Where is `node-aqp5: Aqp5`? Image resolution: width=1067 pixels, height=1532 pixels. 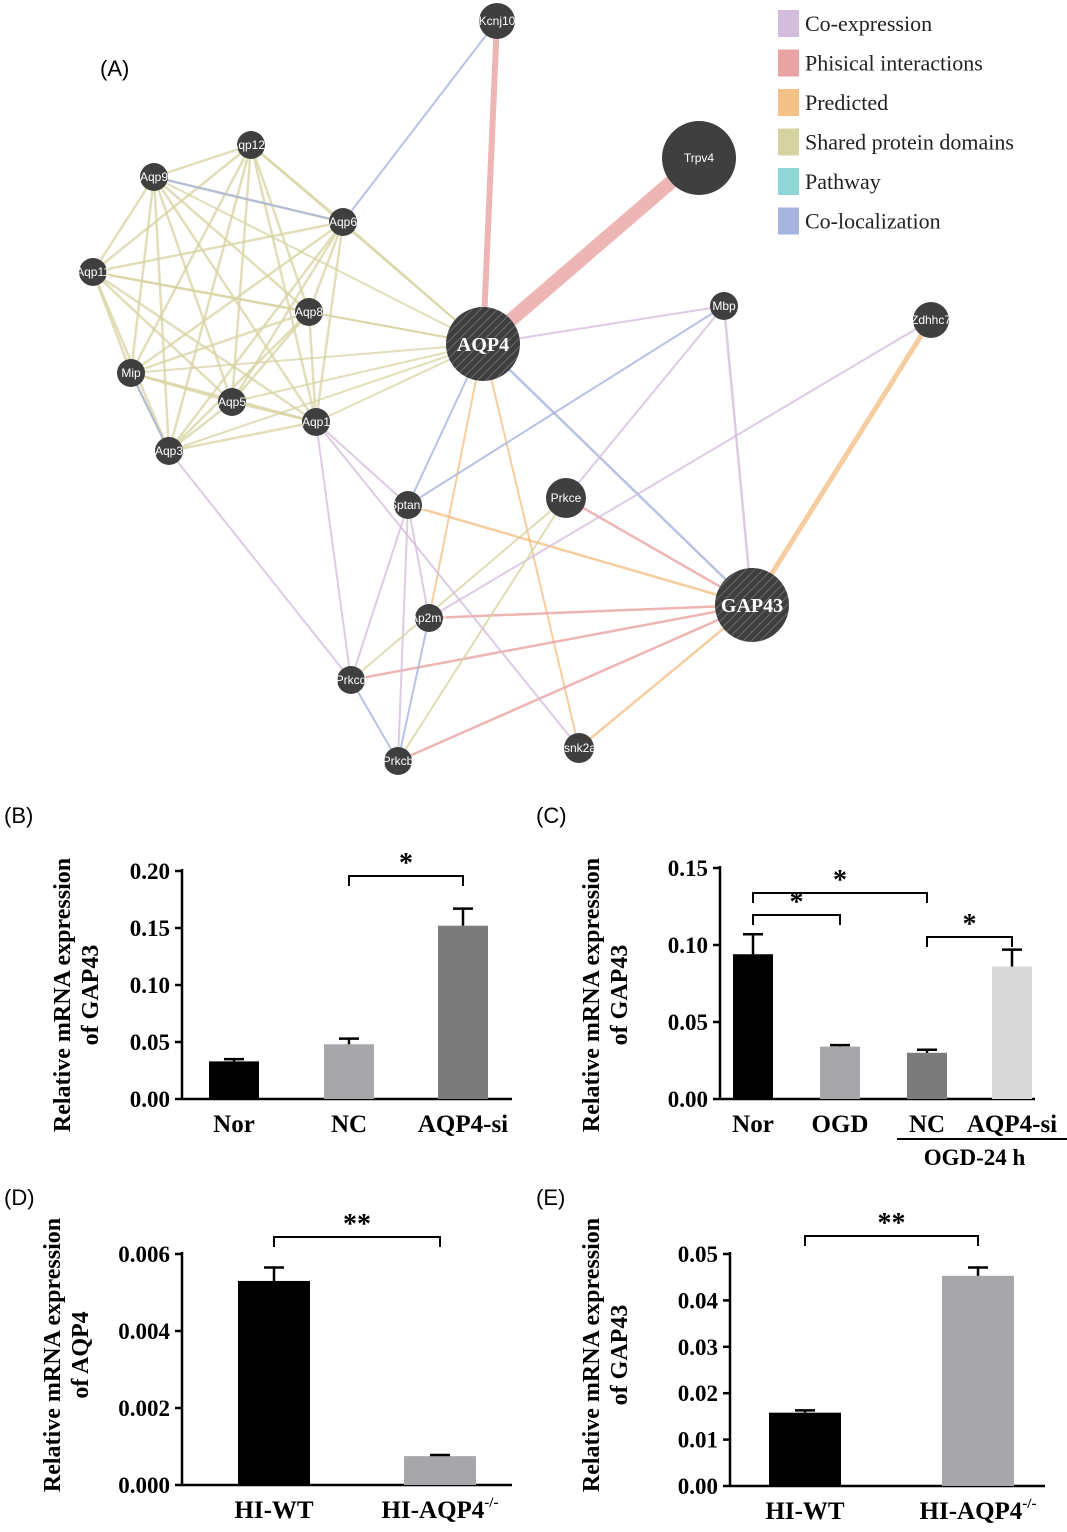
node-aqp5: Aqp5 is located at coordinates (232, 402).